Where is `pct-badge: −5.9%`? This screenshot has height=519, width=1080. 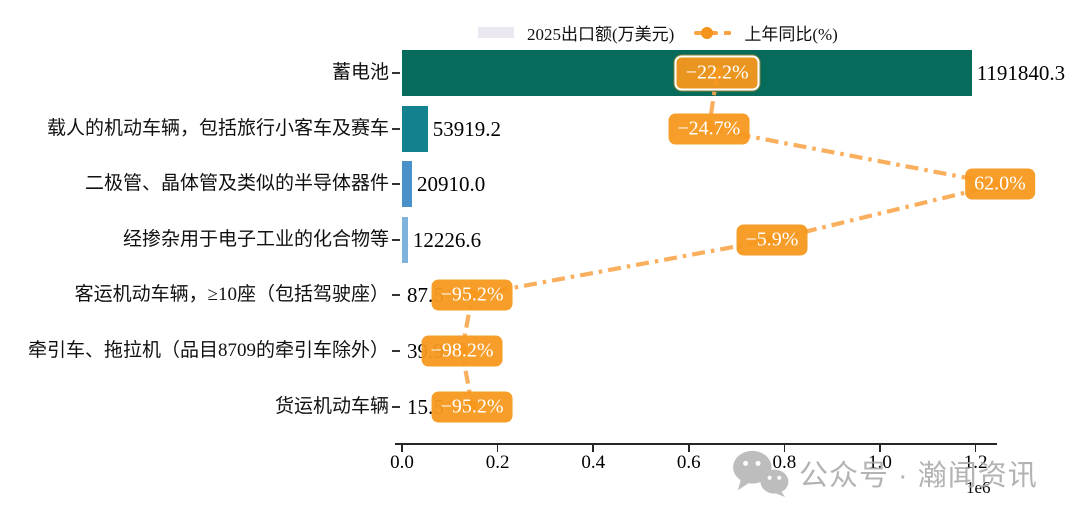
pct-badge: −5.9% is located at coordinates (772, 240).